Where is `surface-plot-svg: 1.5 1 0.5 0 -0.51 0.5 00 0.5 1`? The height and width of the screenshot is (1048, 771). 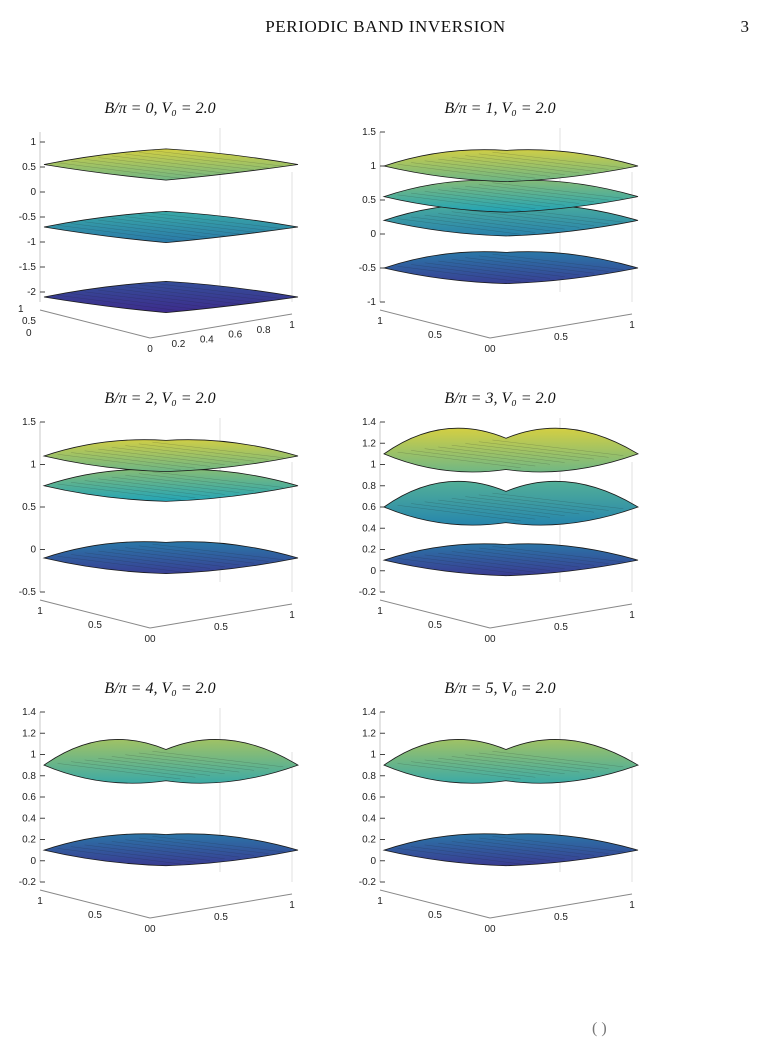
surface-plot-svg: 1.5 1 0.5 0 -0.51 0.5 00 0.5 1 is located at coordinates (159, 531).